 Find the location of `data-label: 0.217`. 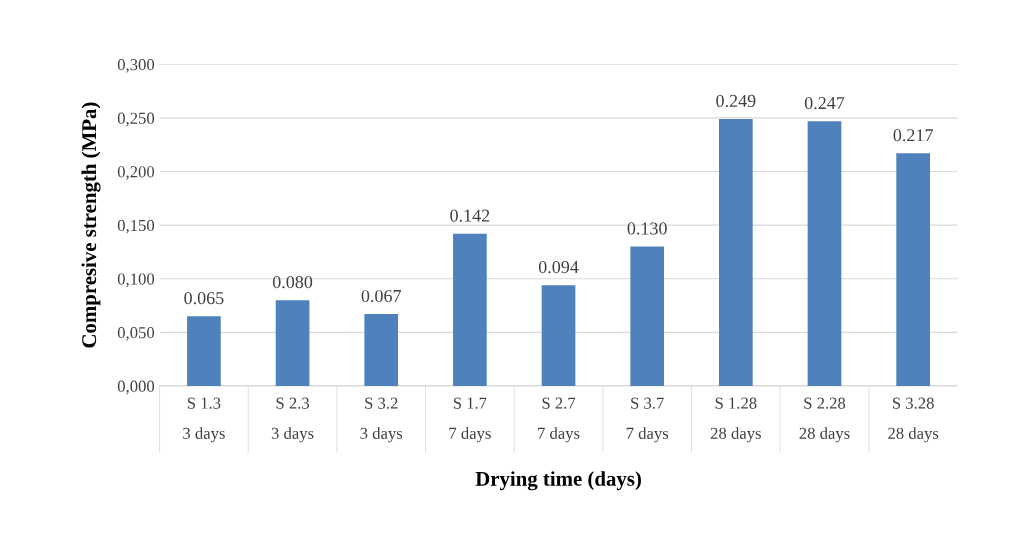

data-label: 0.217 is located at coordinates (913, 135).